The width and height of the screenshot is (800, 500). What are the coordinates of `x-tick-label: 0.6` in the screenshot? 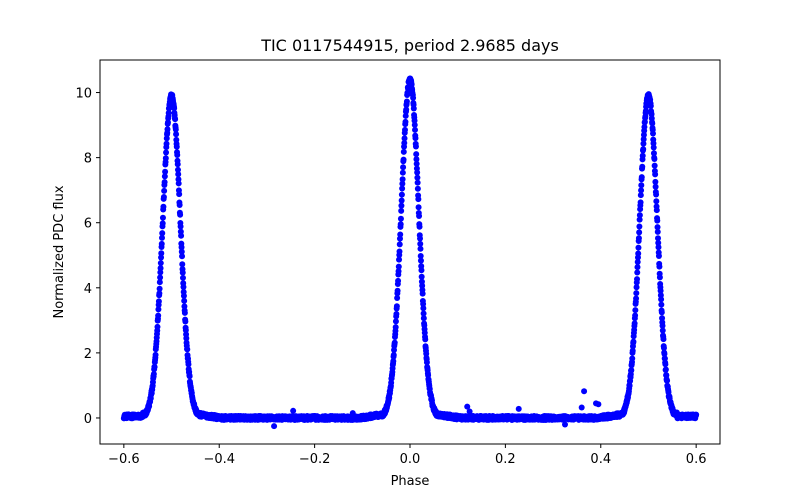 It's located at (696, 459).